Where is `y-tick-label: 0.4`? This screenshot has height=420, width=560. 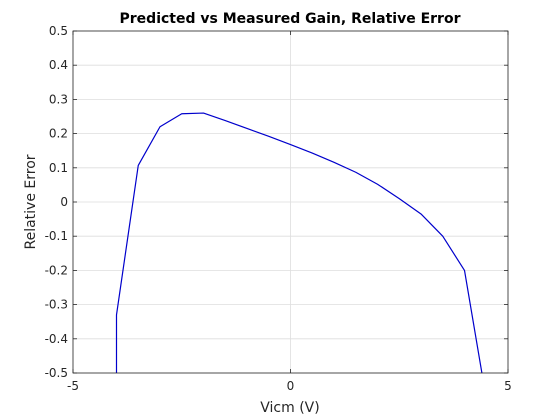 y-tick-label: 0.4 is located at coordinates (58, 65).